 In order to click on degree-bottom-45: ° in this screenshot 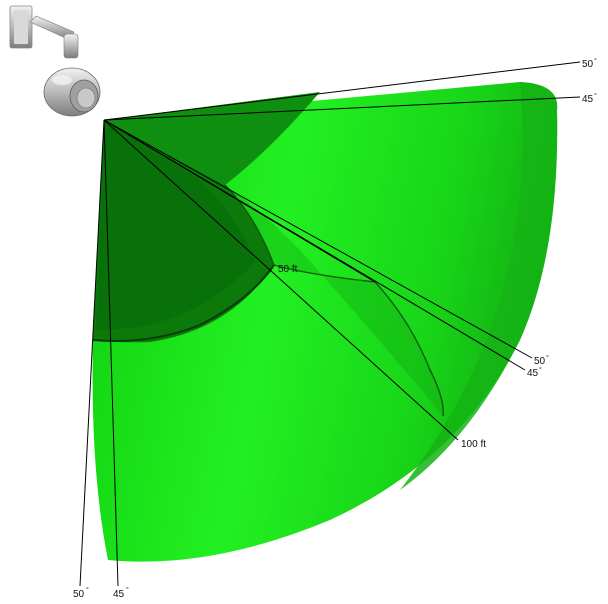, I will do `click(127, 590)`.